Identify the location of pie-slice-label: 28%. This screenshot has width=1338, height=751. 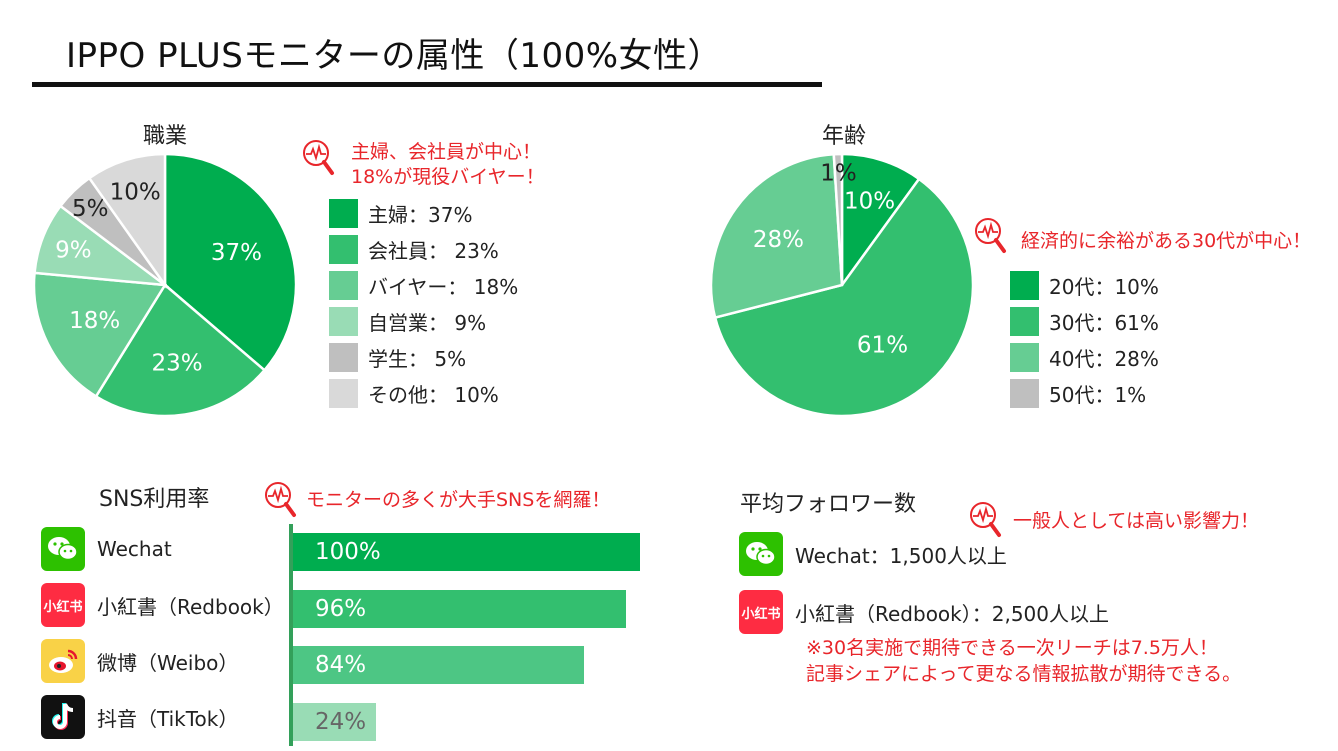
(778, 240).